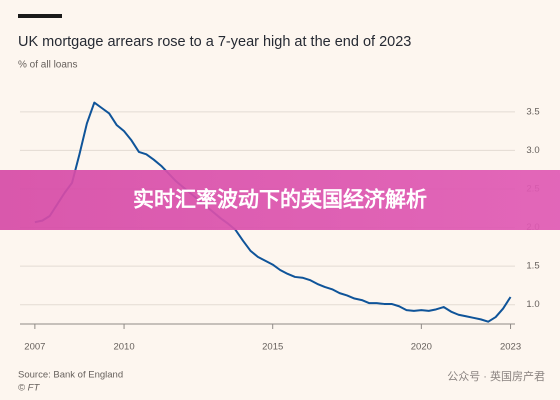  I want to click on brand-bar, so click(40, 16).